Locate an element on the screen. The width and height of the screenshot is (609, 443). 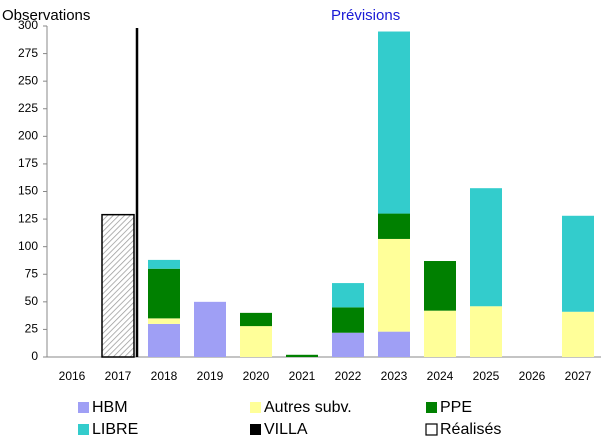
y-tick-label: 150 is located at coordinates (28, 191).